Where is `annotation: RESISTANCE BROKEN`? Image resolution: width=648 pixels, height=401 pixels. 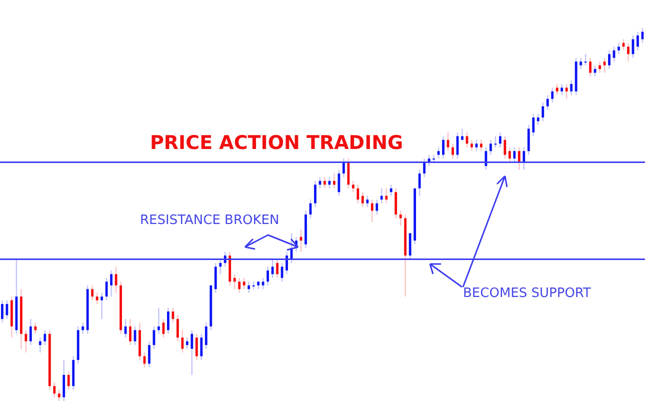
annotation: RESISTANCE BROKEN is located at coordinates (210, 220).